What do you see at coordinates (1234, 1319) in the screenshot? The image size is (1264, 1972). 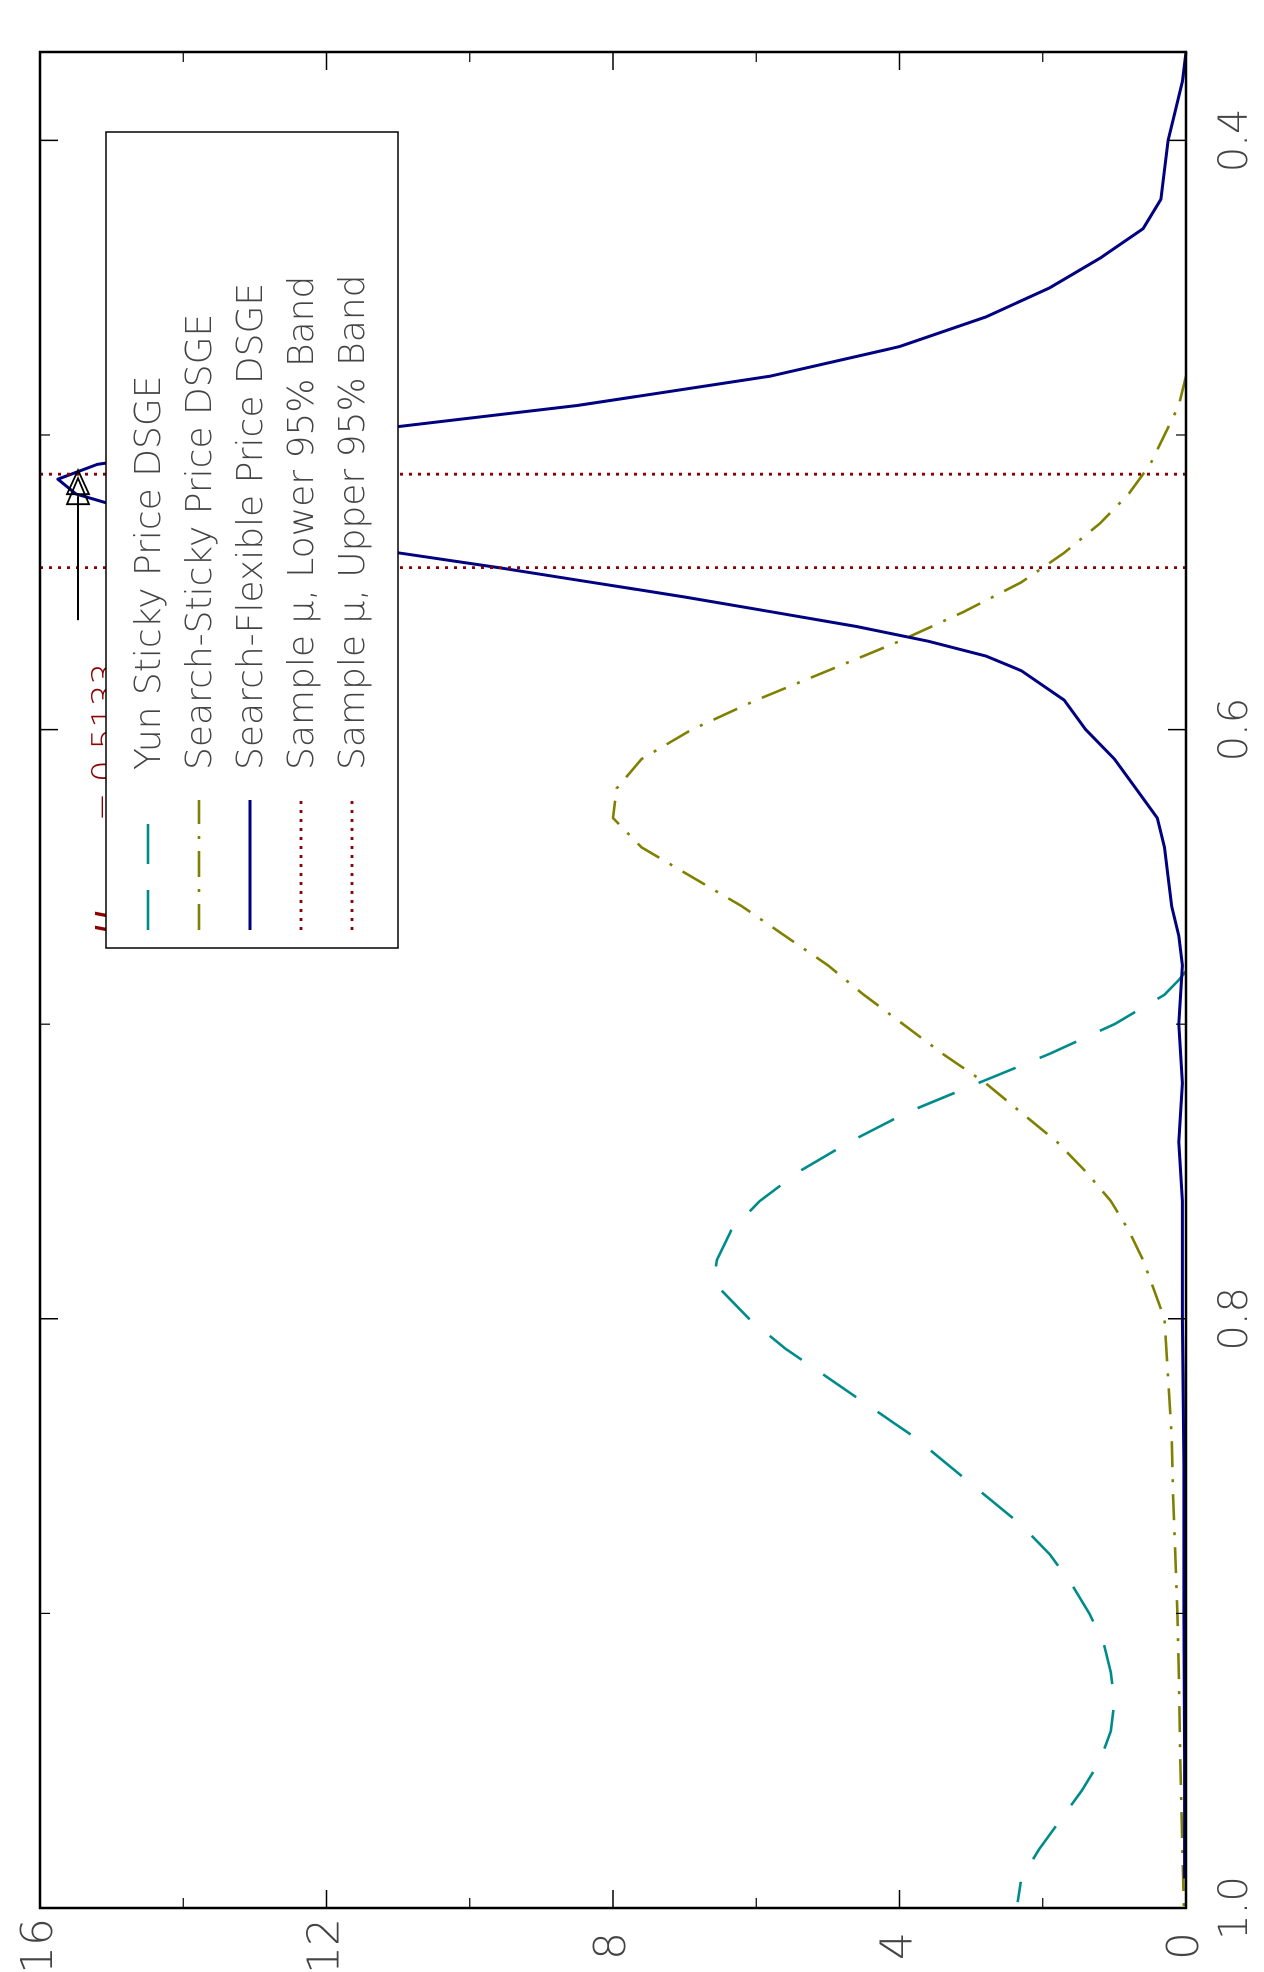 I see `x-tick-label: 0.8` at bounding box center [1234, 1319].